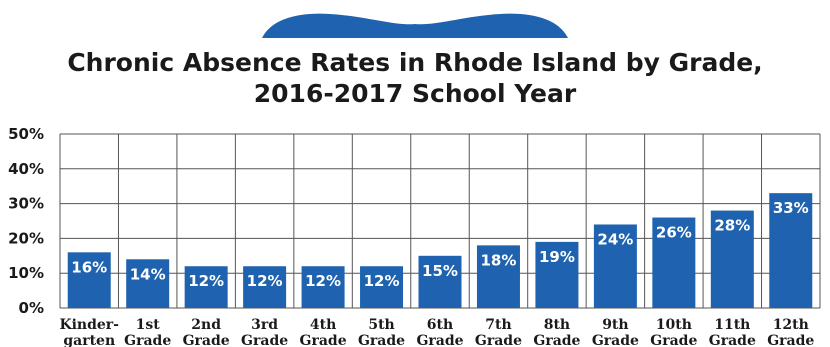 The height and width of the screenshot is (347, 830). I want to click on y-tick-label: 50%, so click(26, 134).